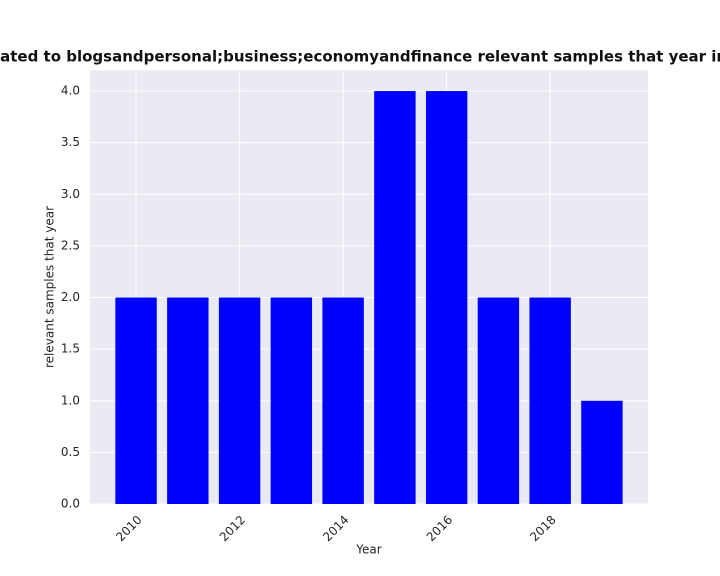  Describe the element at coordinates (542, 528) in the screenshot. I see `x-tick-label: 2018` at that location.